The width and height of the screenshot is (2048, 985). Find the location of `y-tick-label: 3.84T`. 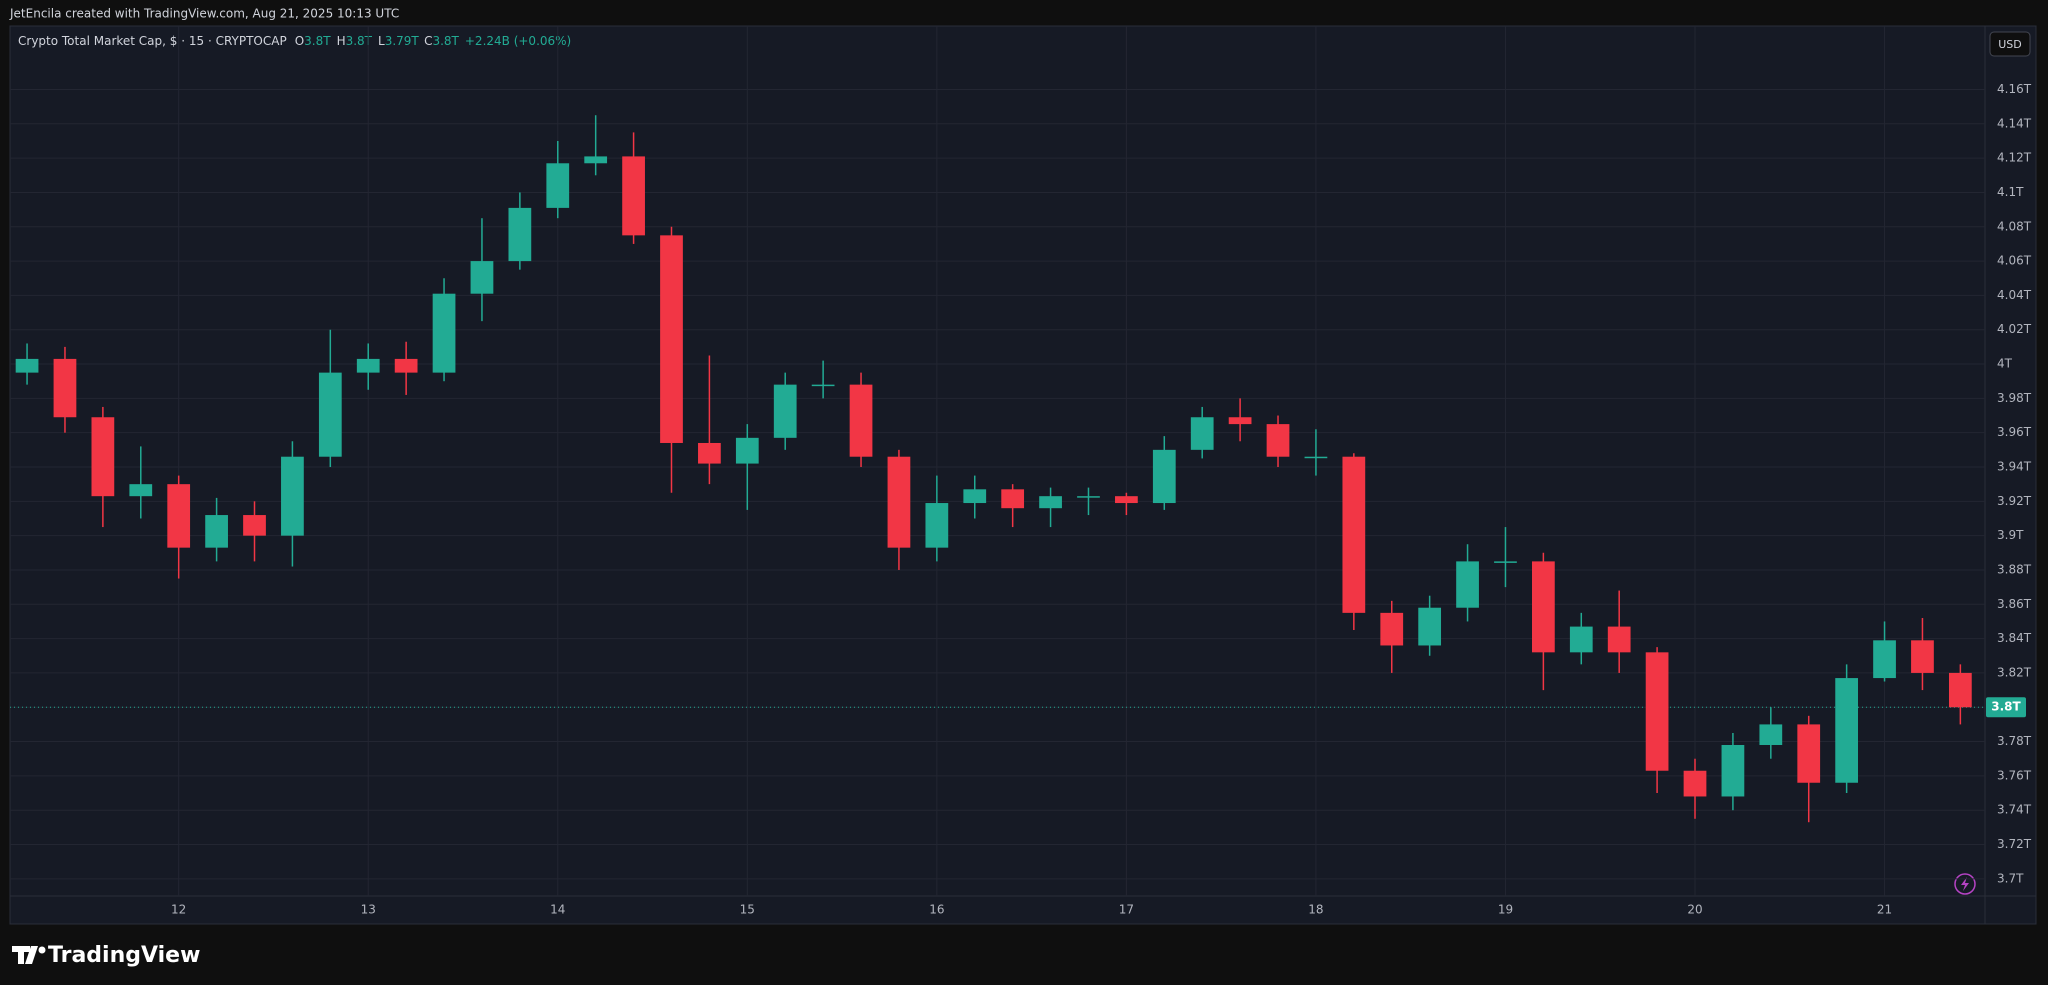

y-tick-label: 3.84T is located at coordinates (2014, 638).